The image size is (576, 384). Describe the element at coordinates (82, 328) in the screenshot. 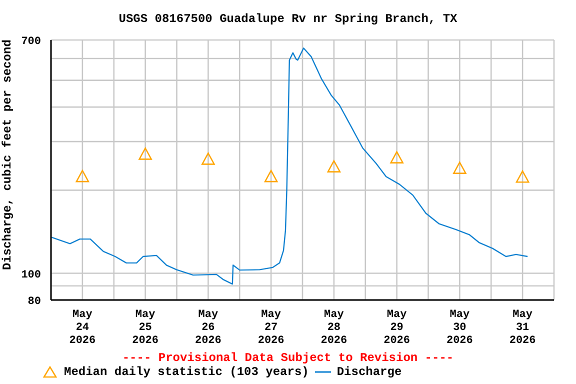

I see `x-tick-label: May 24 2026` at that location.